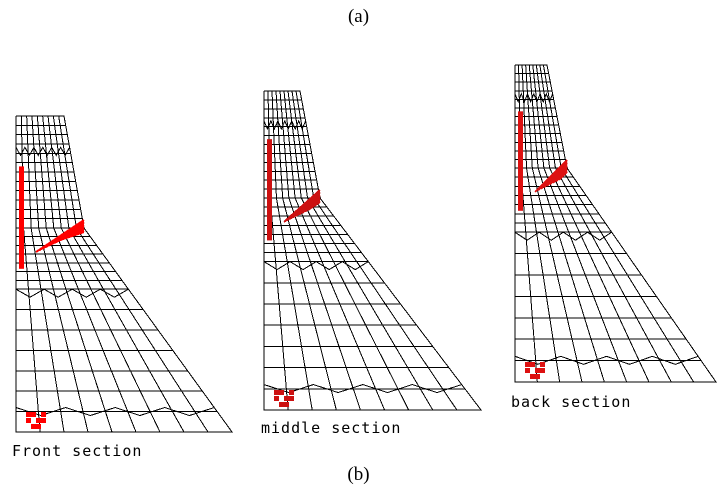 Image resolution: width=717 pixels, height=494 pixels. I want to click on front-section-caption: Front section, so click(77, 451).